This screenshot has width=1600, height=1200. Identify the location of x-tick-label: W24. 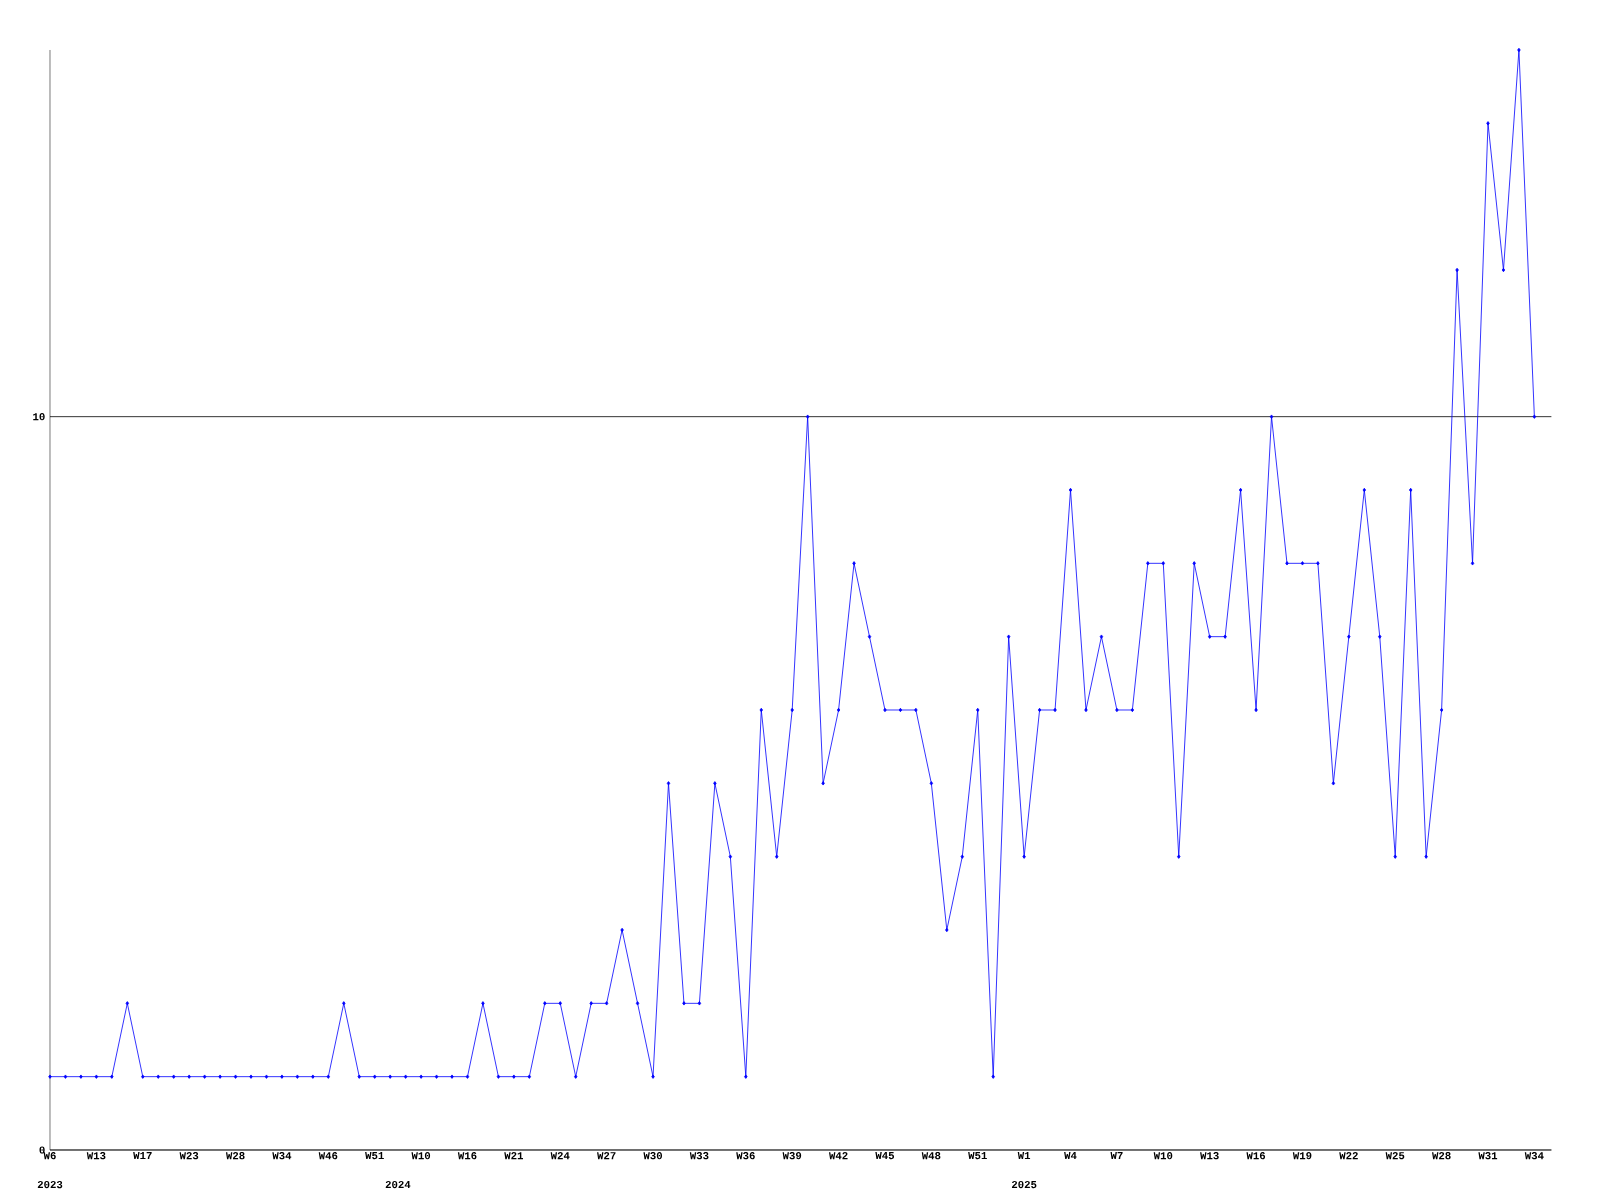
(560, 1156).